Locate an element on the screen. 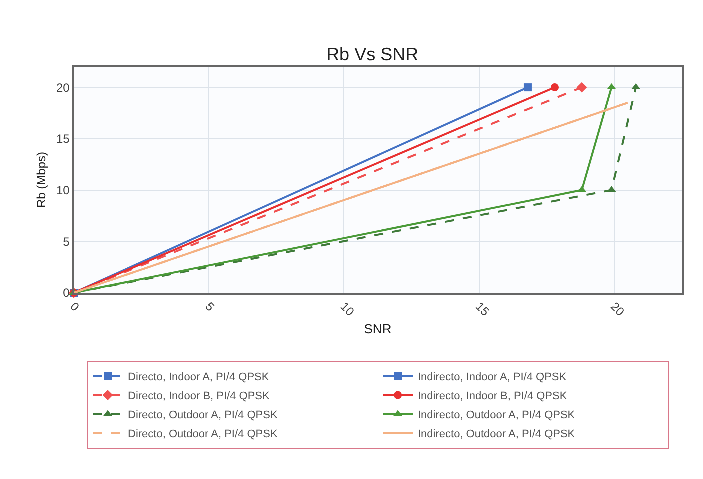 The height and width of the screenshot is (479, 703). legend-label: Directo, Indoor A, PI/4 QPSK is located at coordinates (199, 378).